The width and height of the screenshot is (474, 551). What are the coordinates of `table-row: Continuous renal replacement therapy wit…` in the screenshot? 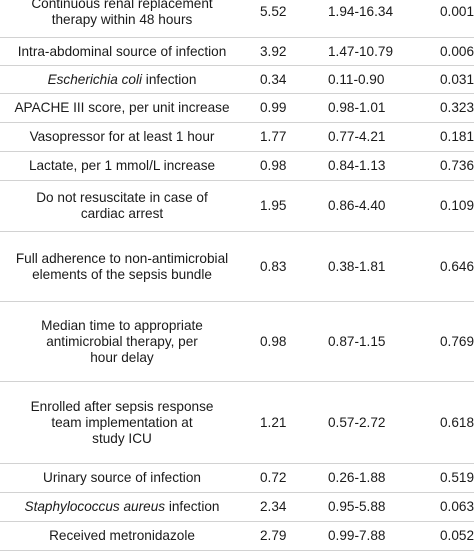 It's located at (237, 19).